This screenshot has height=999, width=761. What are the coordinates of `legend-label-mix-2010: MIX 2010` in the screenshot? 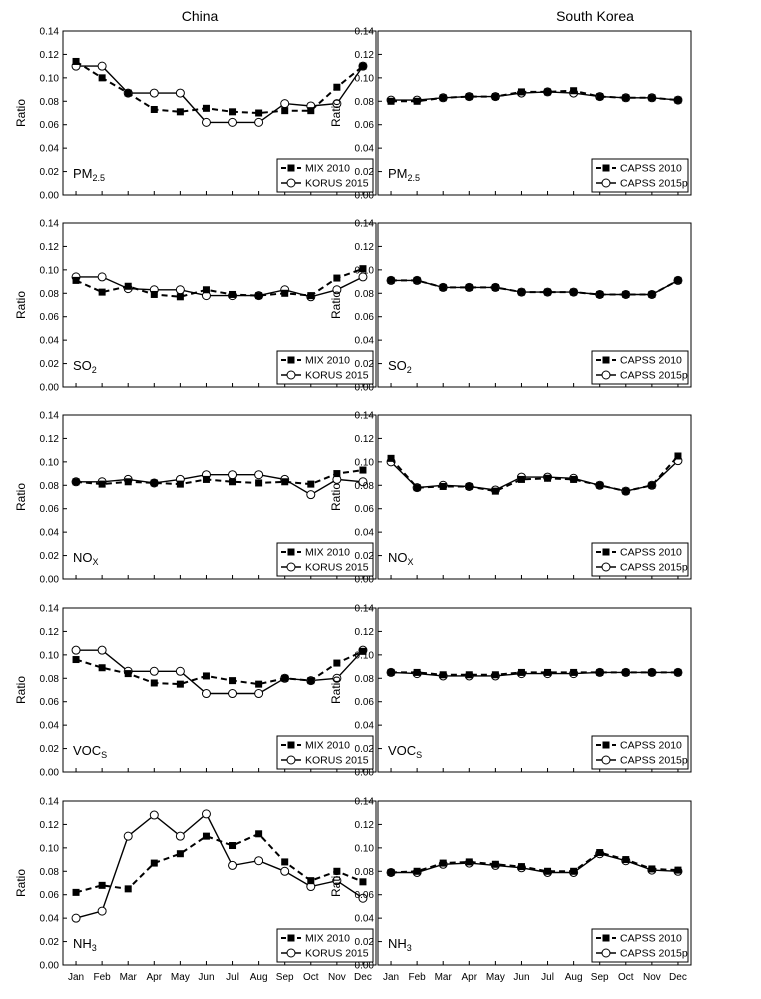 It's located at (327, 553).